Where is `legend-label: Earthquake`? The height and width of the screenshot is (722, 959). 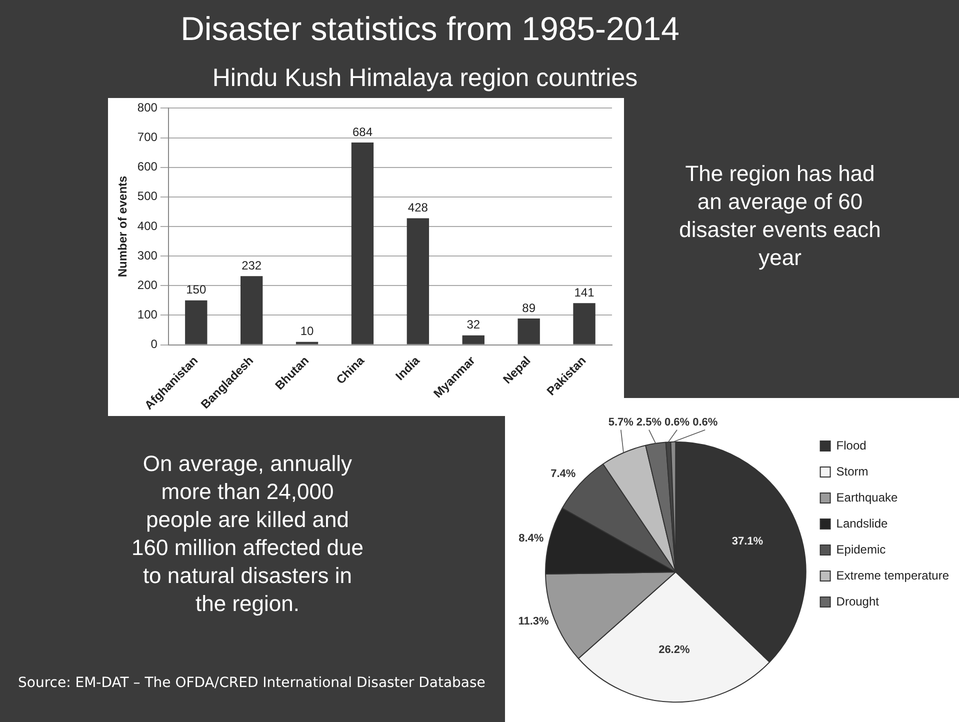
legend-label: Earthquake is located at coordinates (867, 497).